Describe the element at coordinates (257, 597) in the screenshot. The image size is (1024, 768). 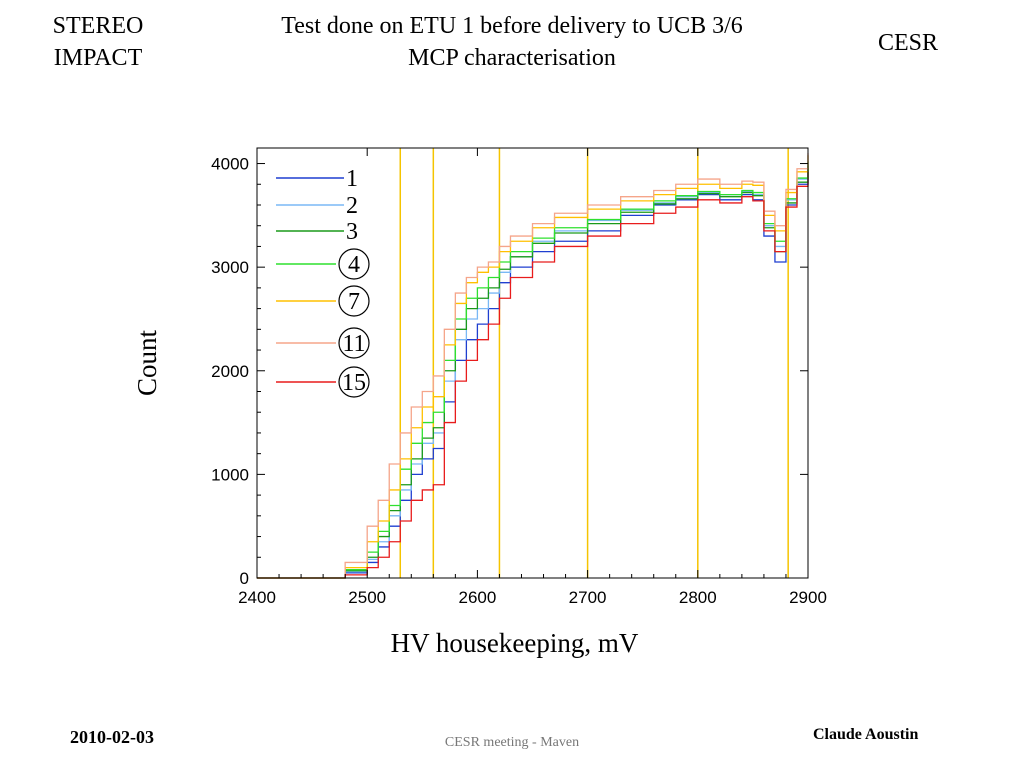
I see `x-tick-label-2400: 2400` at that location.